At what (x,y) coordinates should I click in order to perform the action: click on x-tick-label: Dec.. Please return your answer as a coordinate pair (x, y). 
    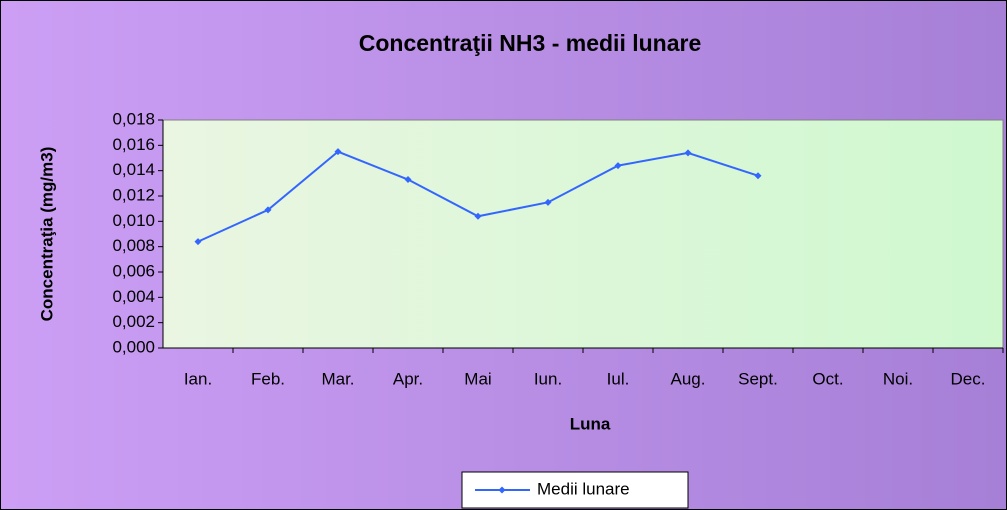
    Looking at the image, I should click on (968, 378).